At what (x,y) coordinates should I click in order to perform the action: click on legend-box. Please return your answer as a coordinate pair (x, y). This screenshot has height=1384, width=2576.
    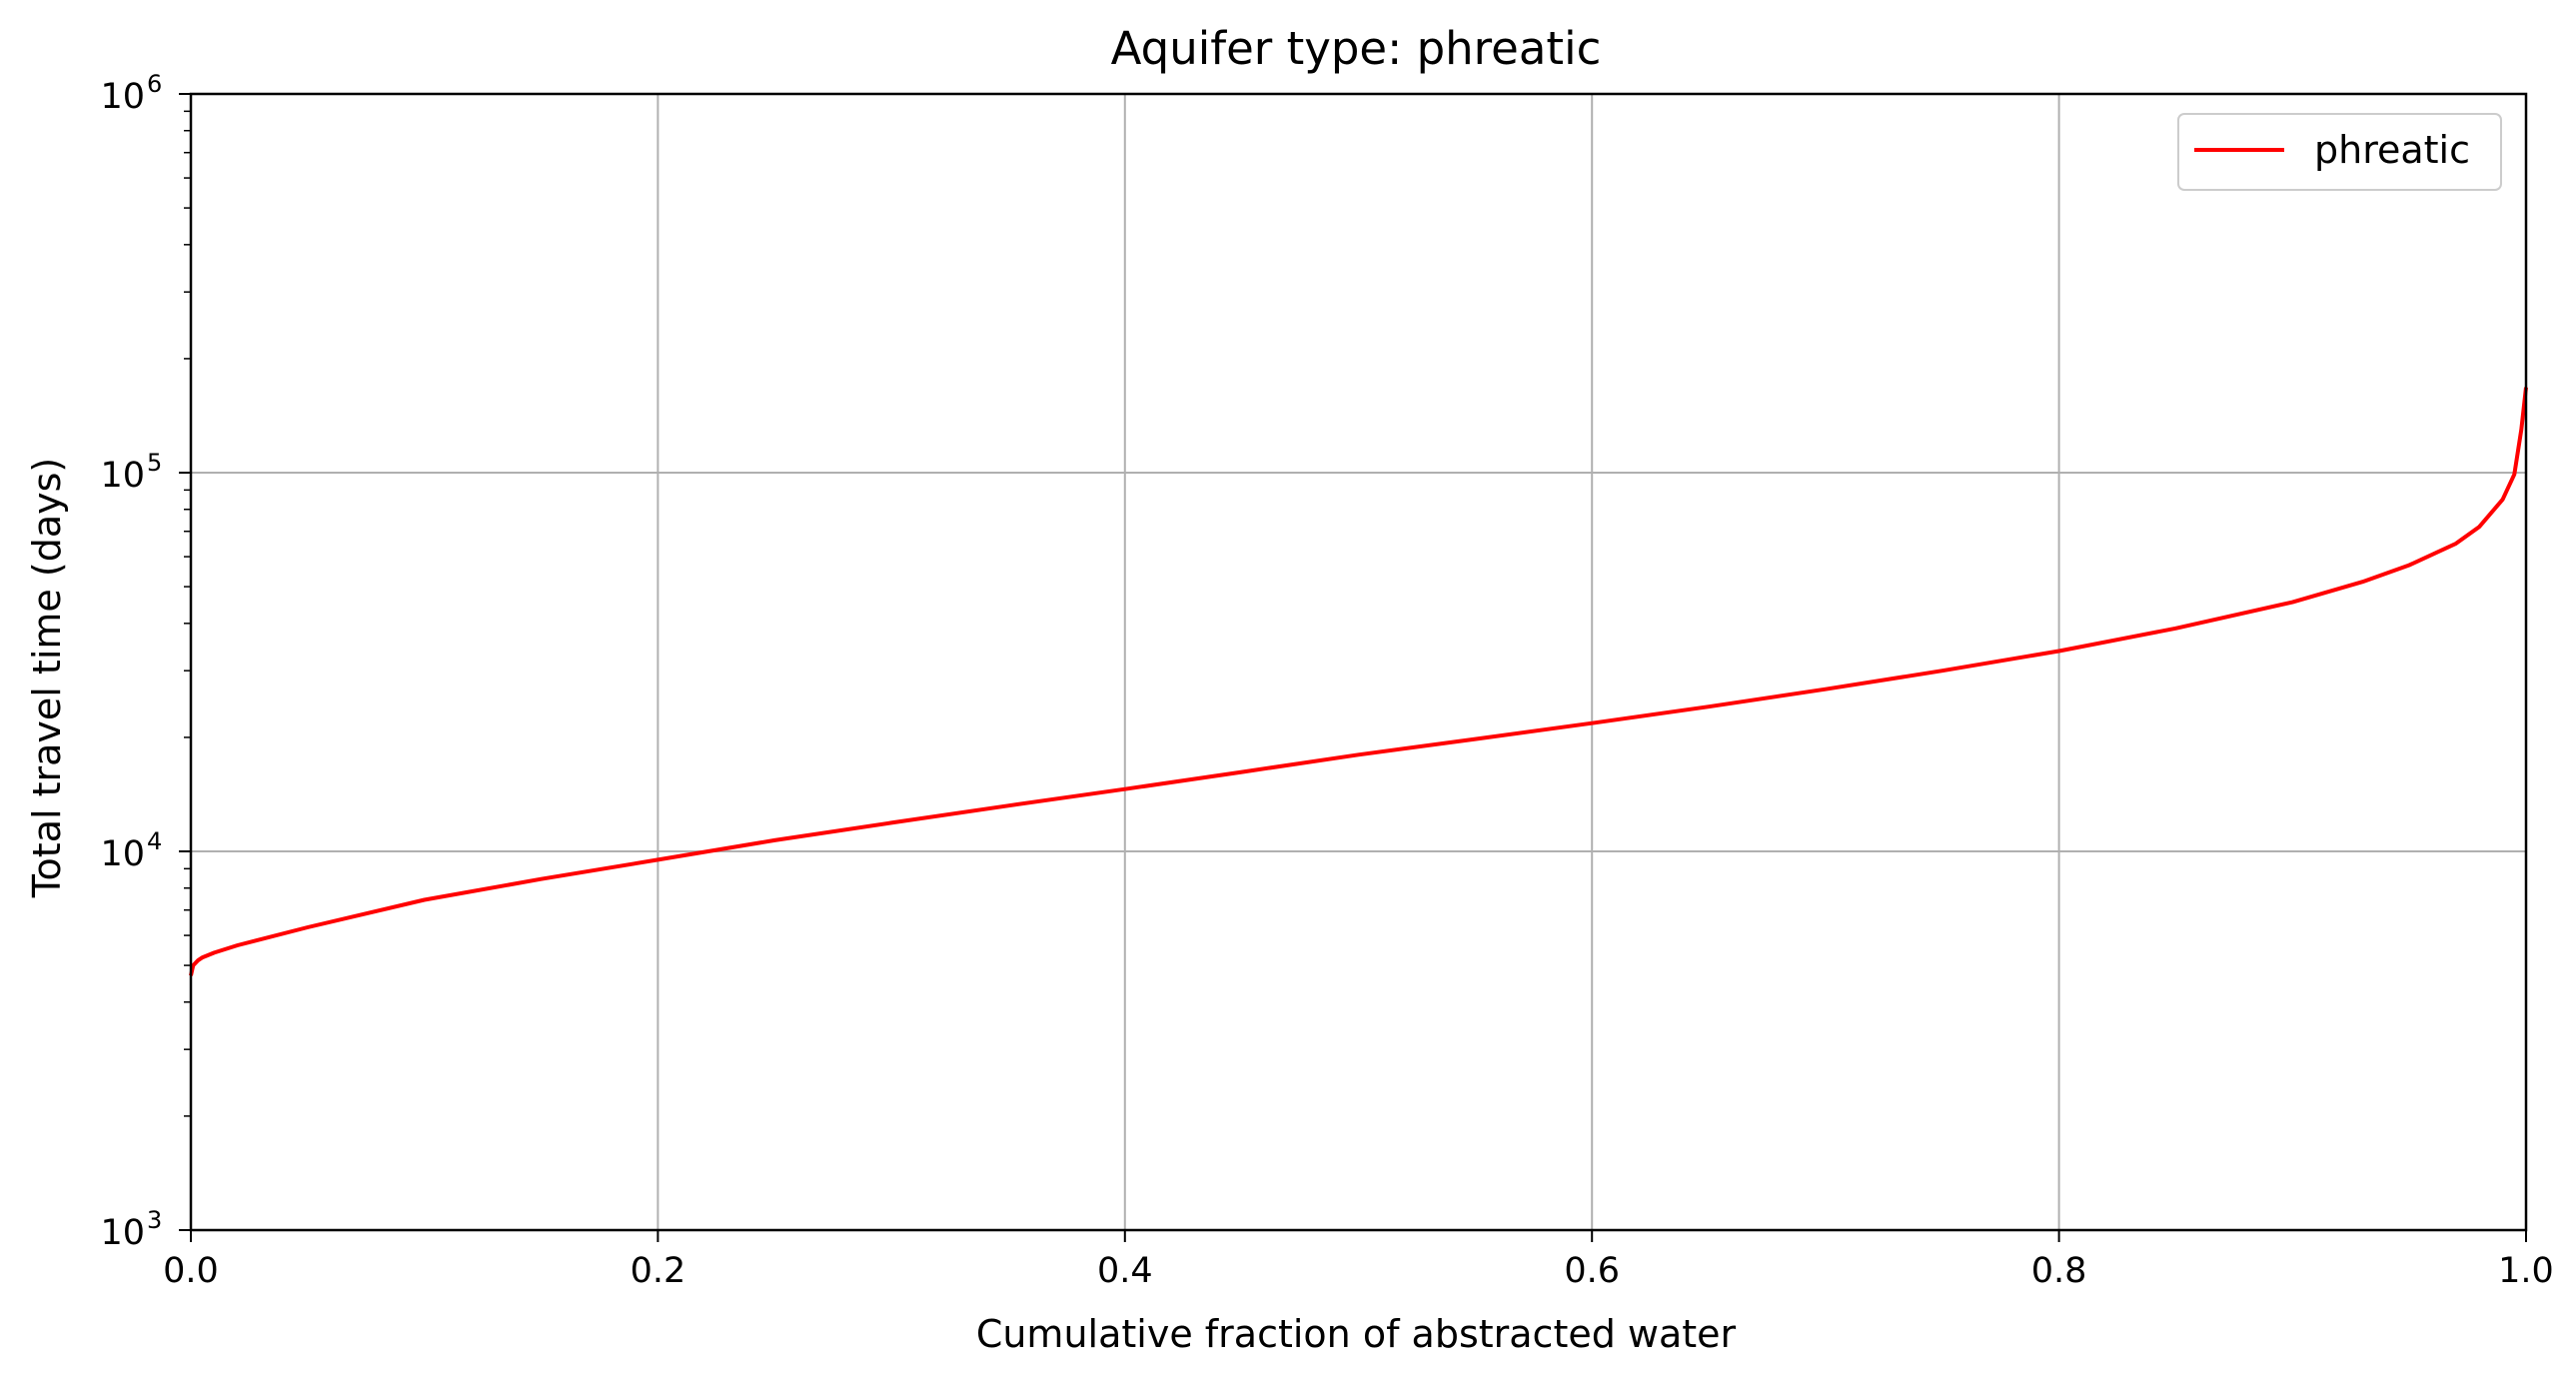
    Looking at the image, I should click on (2339, 152).